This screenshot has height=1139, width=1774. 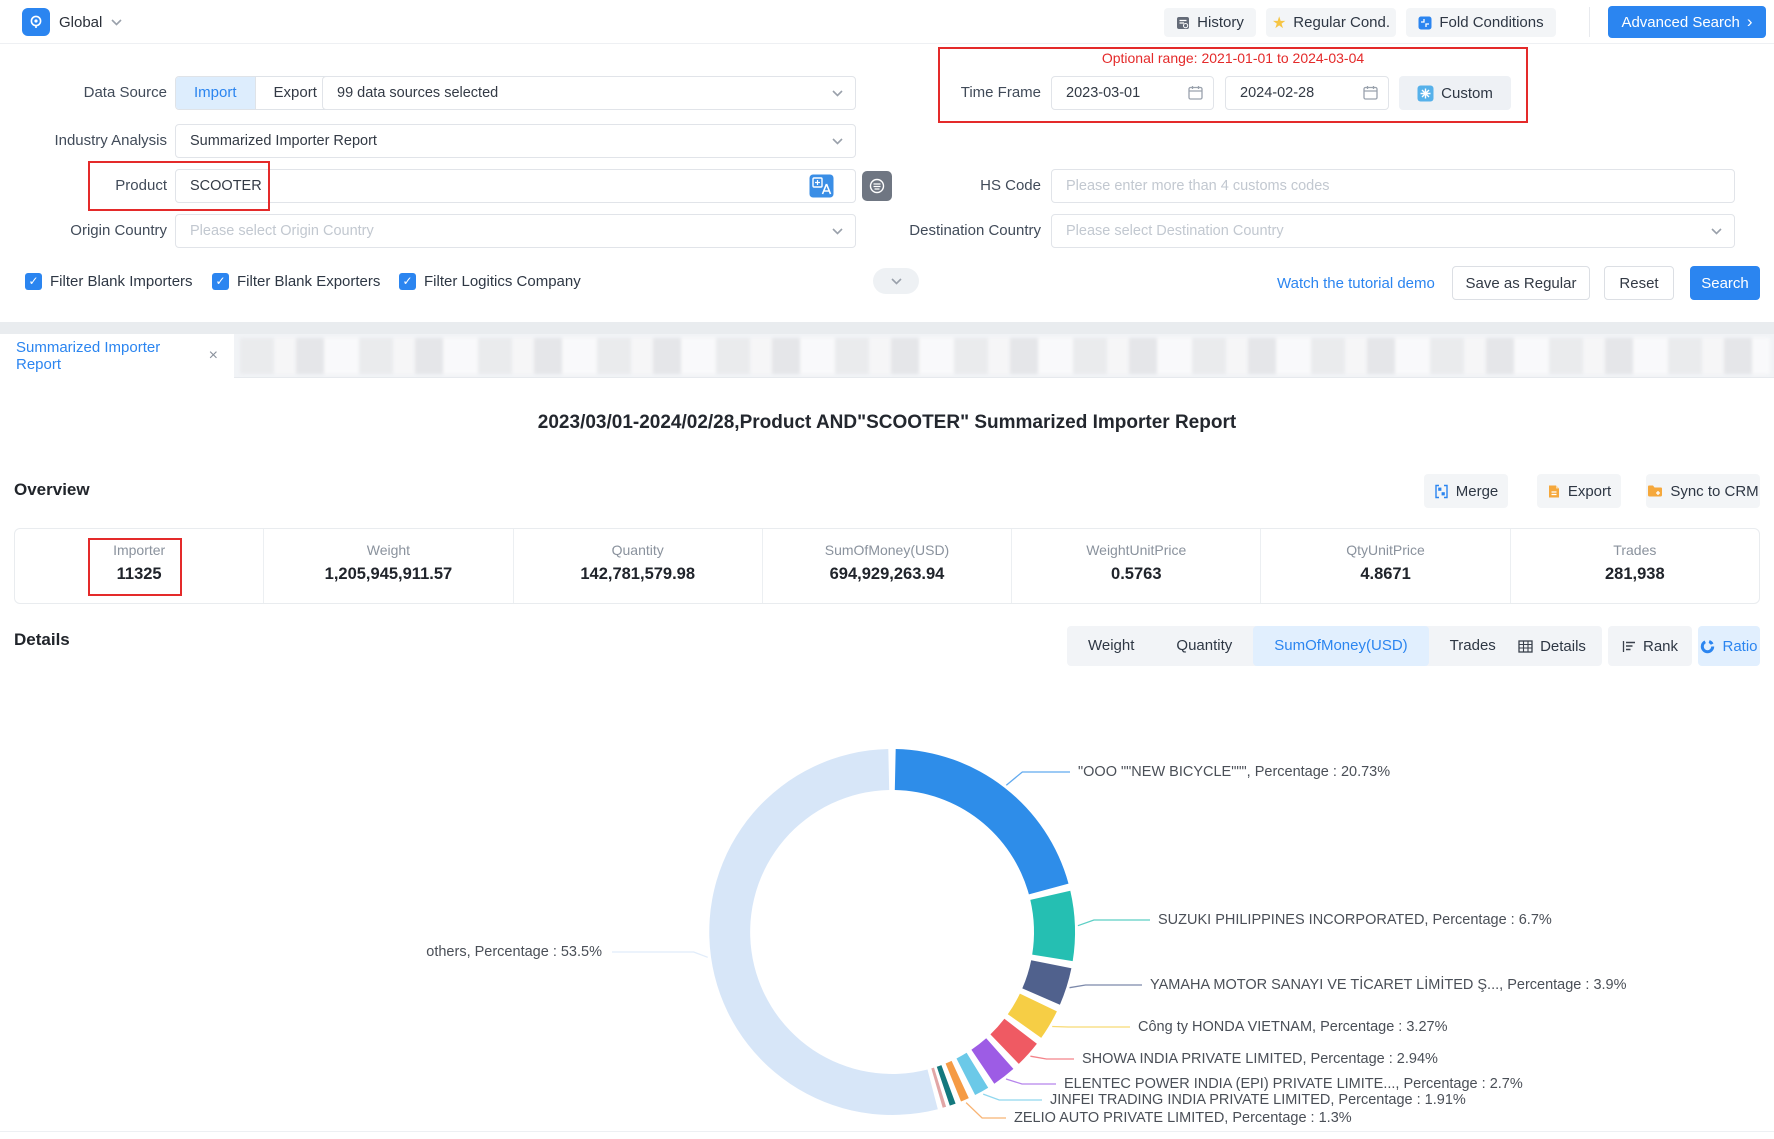 What do you see at coordinates (1553, 491) in the screenshot?
I see `export-file-icon` at bounding box center [1553, 491].